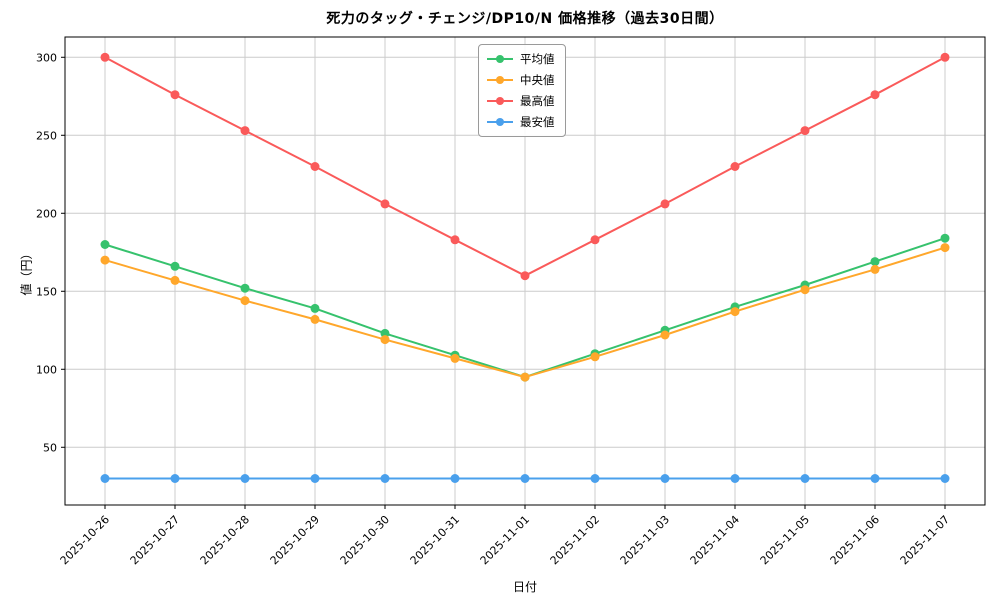  Describe the element at coordinates (925, 540) in the screenshot. I see `svg-text: 2025-11-07` at that location.